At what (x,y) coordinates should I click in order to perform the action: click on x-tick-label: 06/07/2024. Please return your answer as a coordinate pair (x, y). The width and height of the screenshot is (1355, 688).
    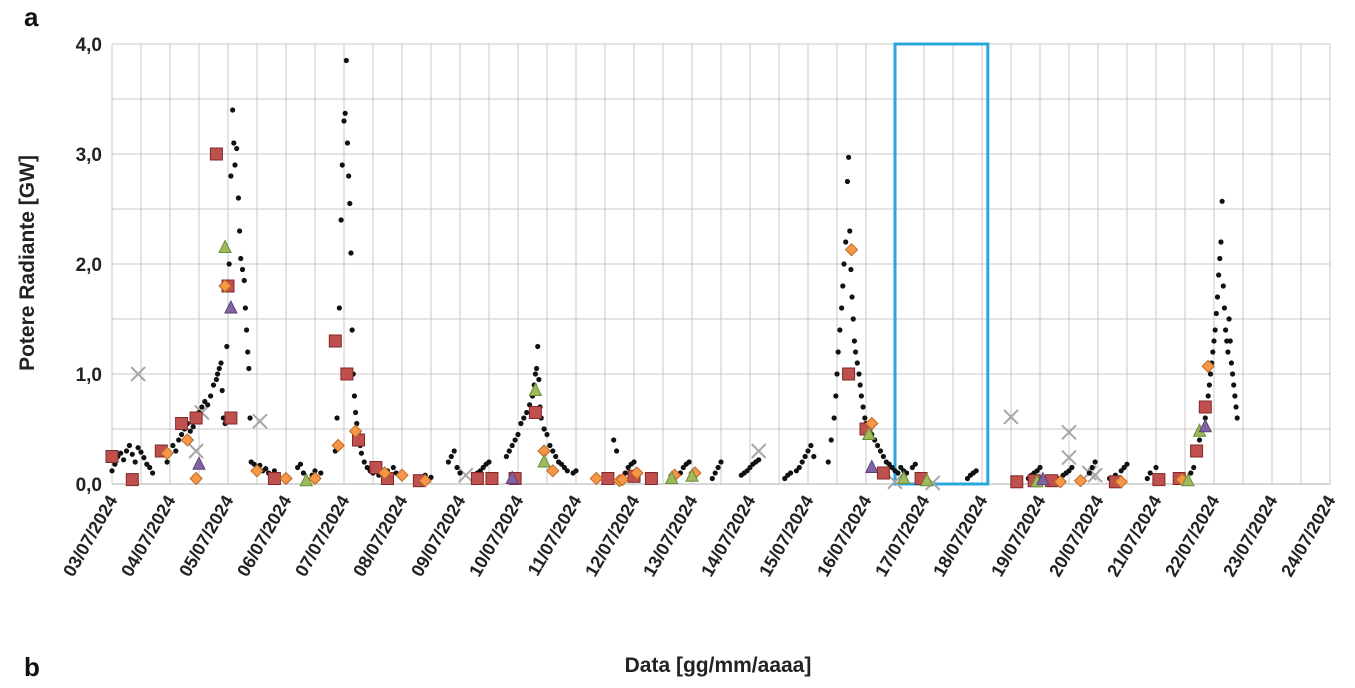
    Looking at the image, I should click on (264, 536).